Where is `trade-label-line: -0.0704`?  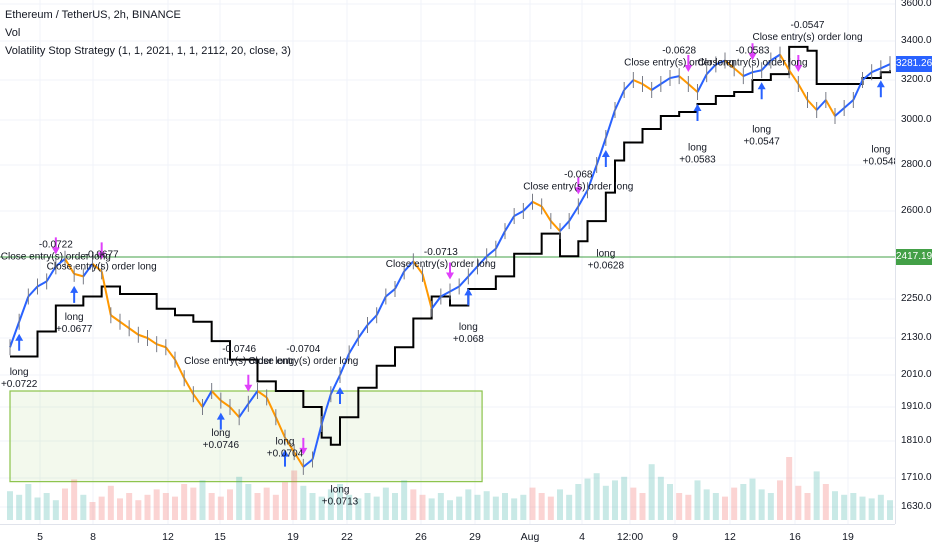 trade-label-line: -0.0704 is located at coordinates (303, 349).